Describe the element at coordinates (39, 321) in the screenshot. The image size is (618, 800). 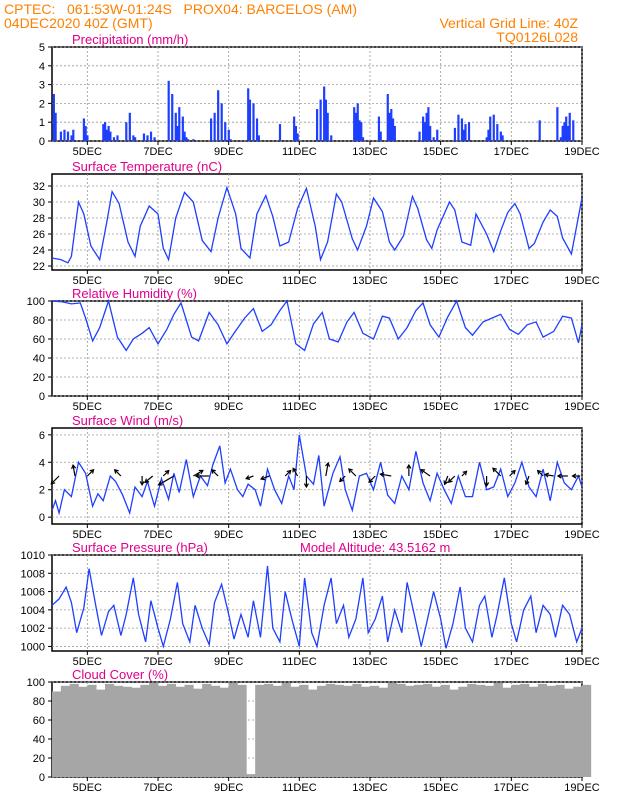
I see `y-tick-label: 80` at that location.